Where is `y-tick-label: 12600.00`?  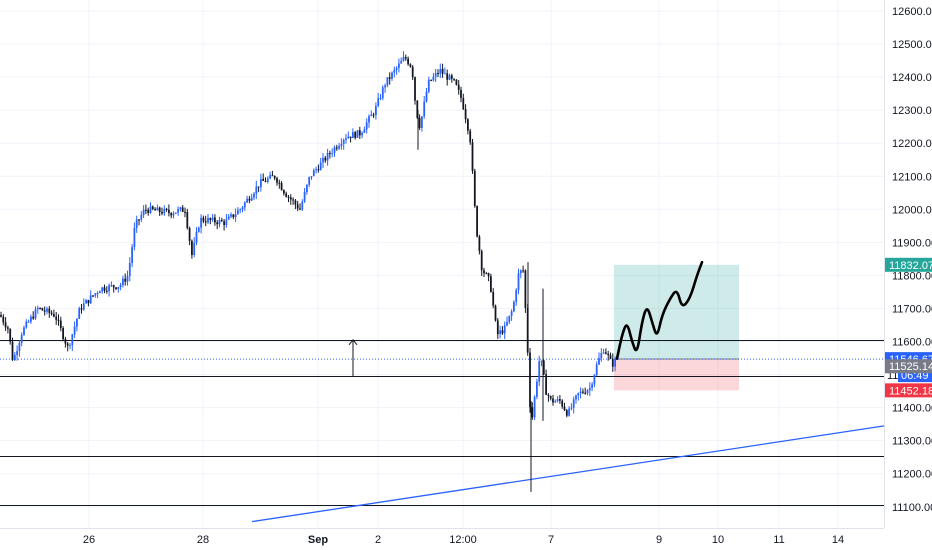 y-tick-label: 12600.00 is located at coordinates (912, 12).